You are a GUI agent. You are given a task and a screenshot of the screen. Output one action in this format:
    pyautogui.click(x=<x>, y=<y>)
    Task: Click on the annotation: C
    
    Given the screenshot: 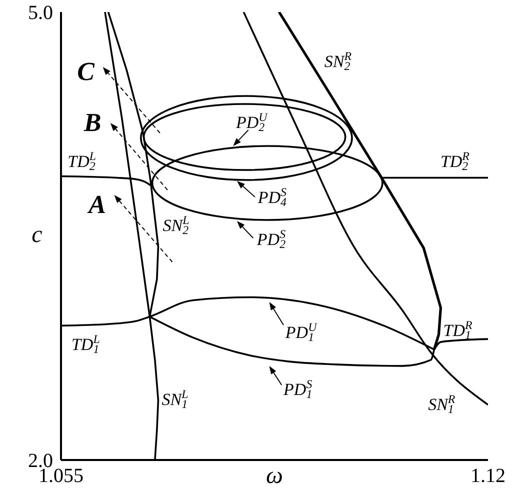 What is the action you would take?
    pyautogui.click(x=86, y=71)
    